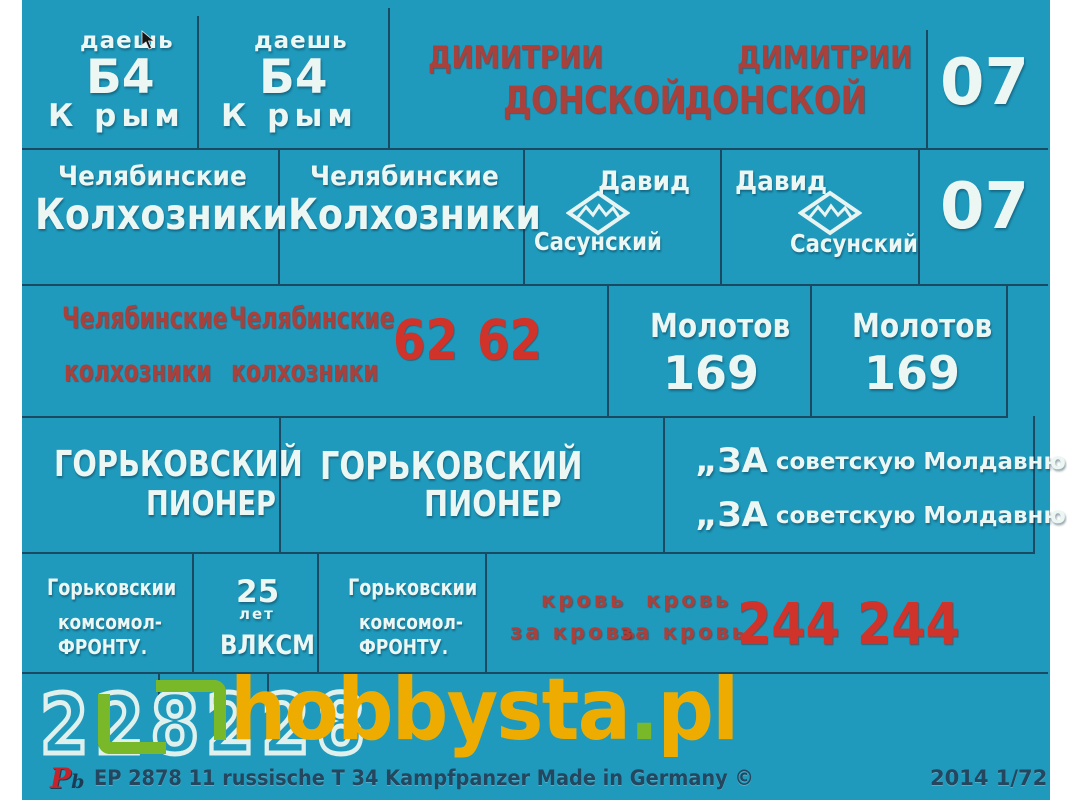 This screenshot has height=800, width=1067. I want to click on decal-moldova-1-rest: советскую Молдавню, so click(920, 462).